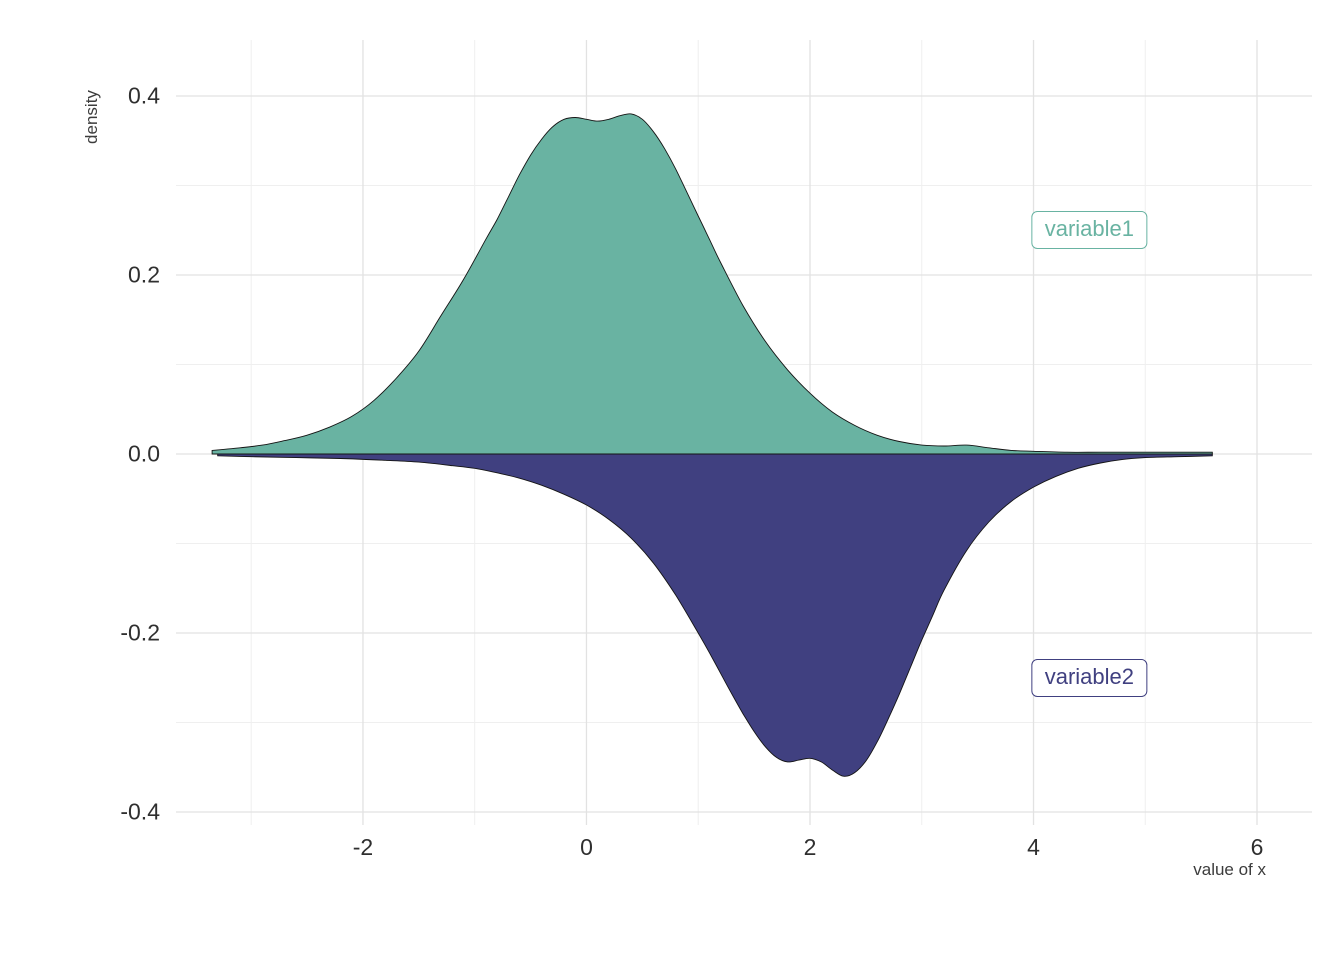 This screenshot has height=960, width=1344. I want to click on x-tick-label: -2, so click(363, 847).